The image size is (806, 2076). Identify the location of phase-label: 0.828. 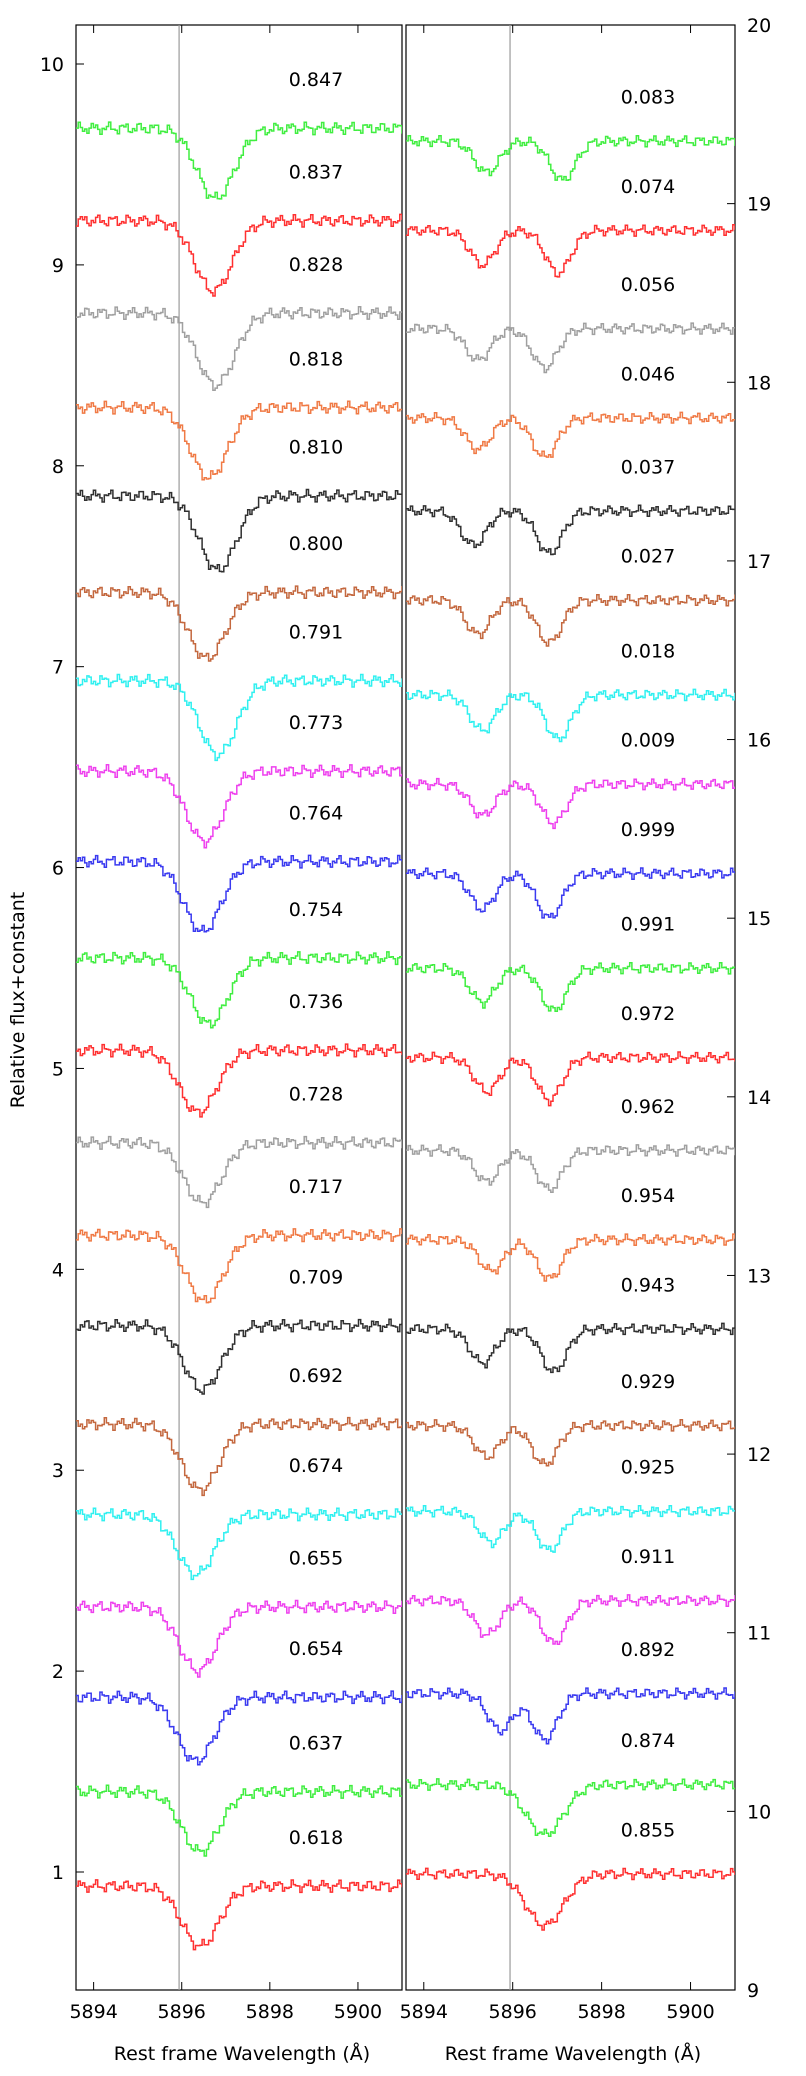
(316, 265).